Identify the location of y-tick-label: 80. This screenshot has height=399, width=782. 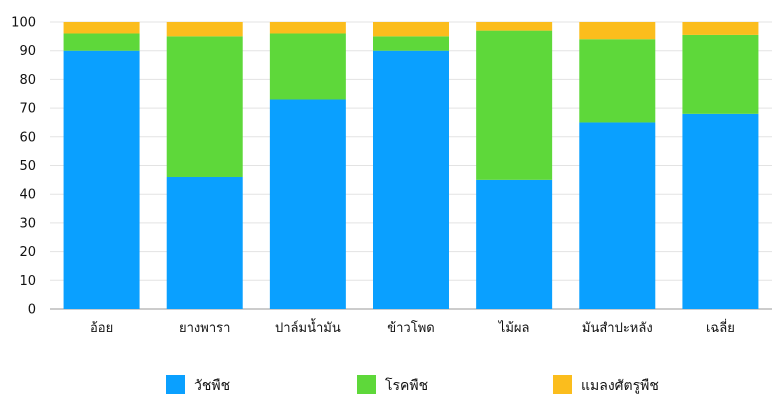
(27, 80).